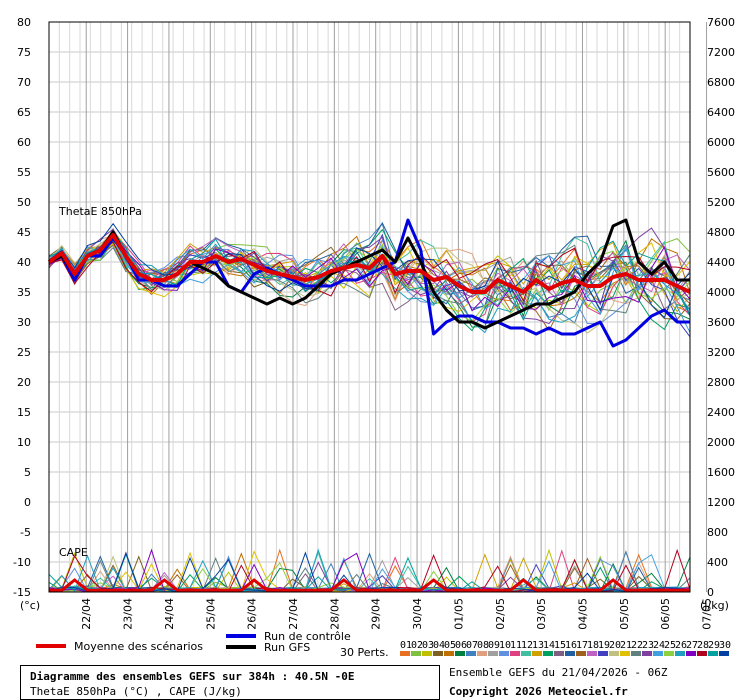 The image size is (740, 700). What do you see at coordinates (22, 592) in the screenshot?
I see `y-left-tick-label: -15` at bounding box center [22, 592].